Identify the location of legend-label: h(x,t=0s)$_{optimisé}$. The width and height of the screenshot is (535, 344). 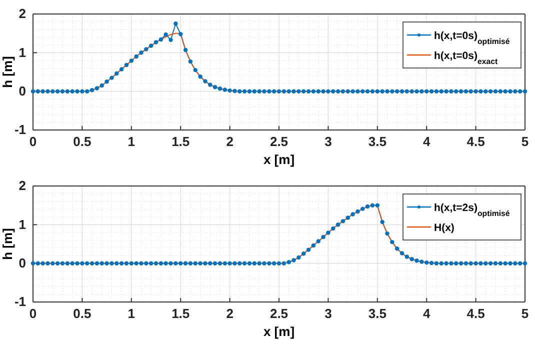
(472, 38).